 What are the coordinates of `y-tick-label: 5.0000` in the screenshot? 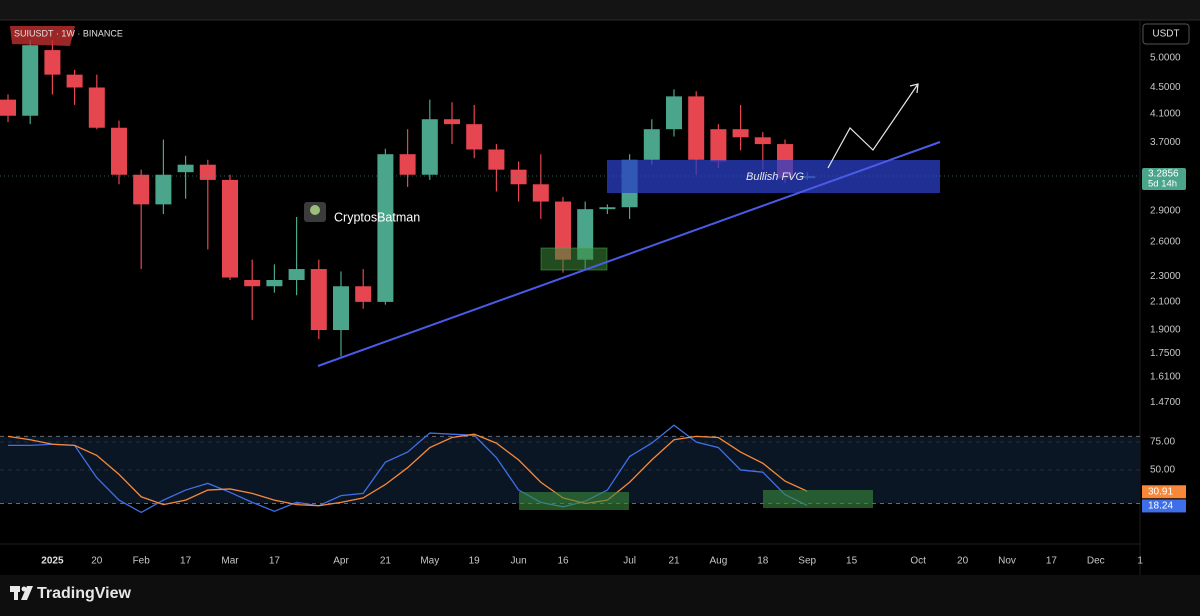 It's located at (1165, 57).